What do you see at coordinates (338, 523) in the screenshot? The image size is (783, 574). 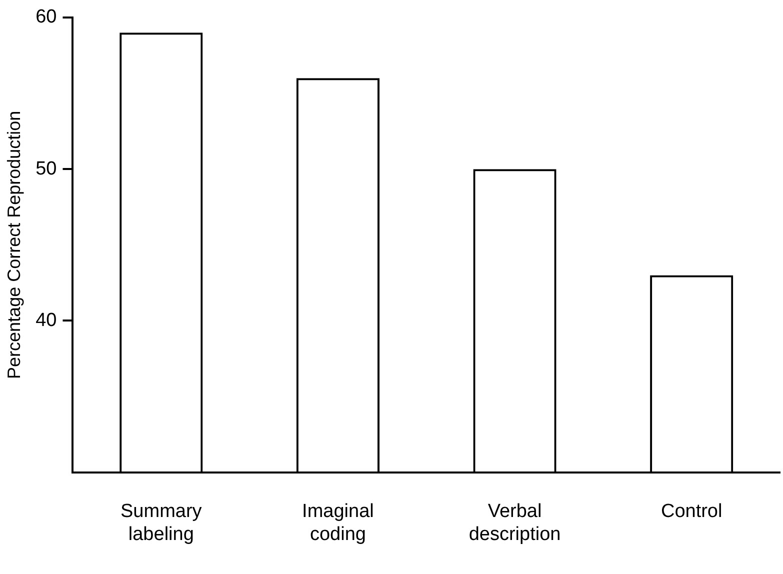 I see `x-tick-label: Imaginal coding` at bounding box center [338, 523].